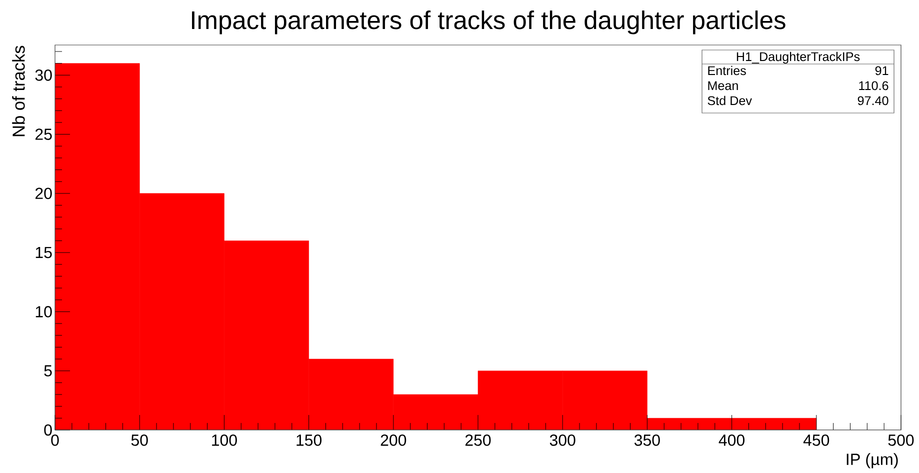 The image size is (919, 473). What do you see at coordinates (881, 71) in the screenshot?
I see `annotation: 91` at bounding box center [881, 71].